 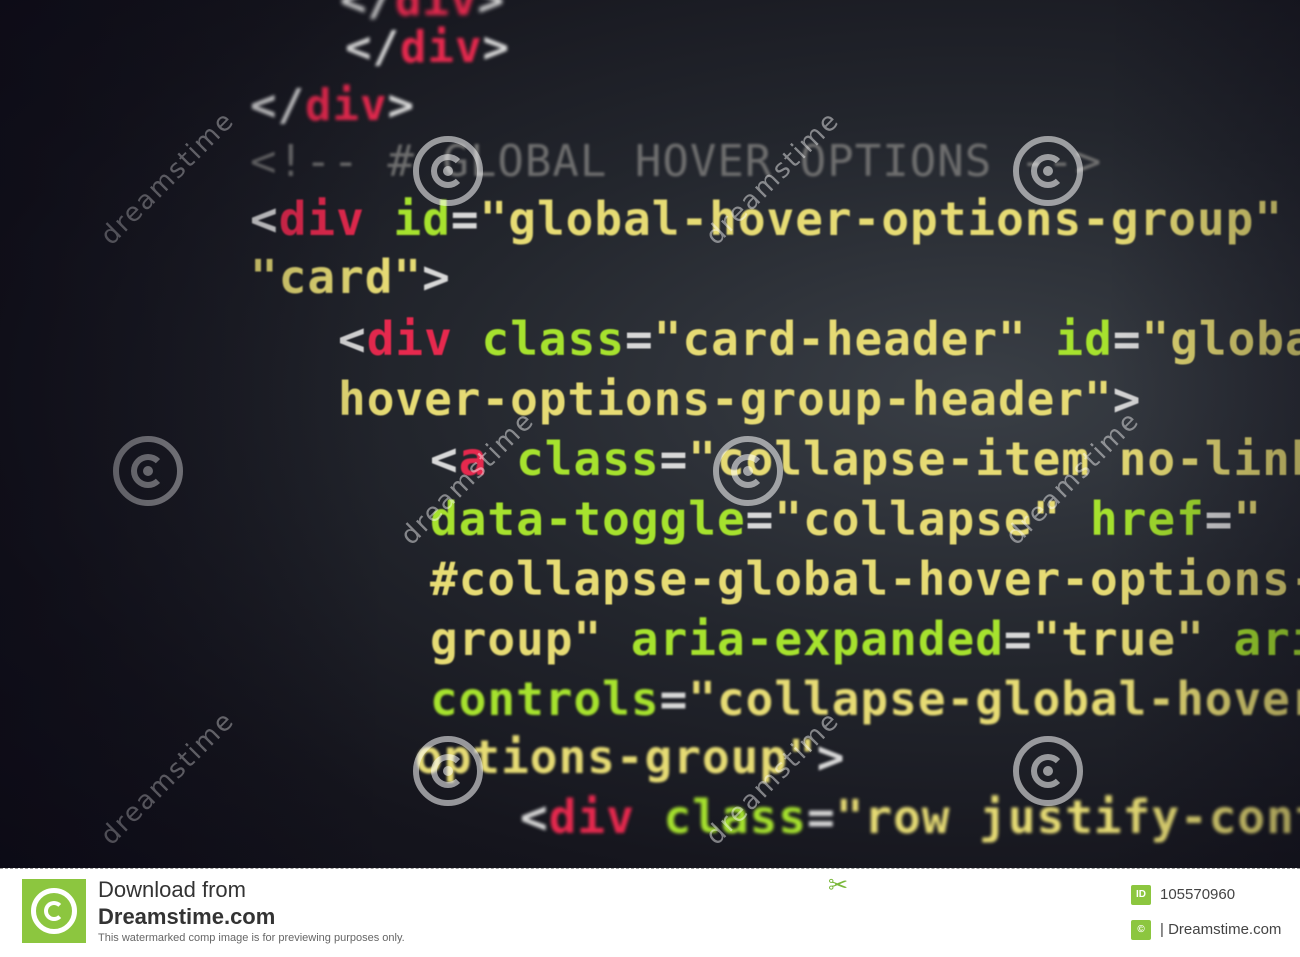 I want to click on code-line-15: <div class="row justify-conte, so click(x=910, y=817).